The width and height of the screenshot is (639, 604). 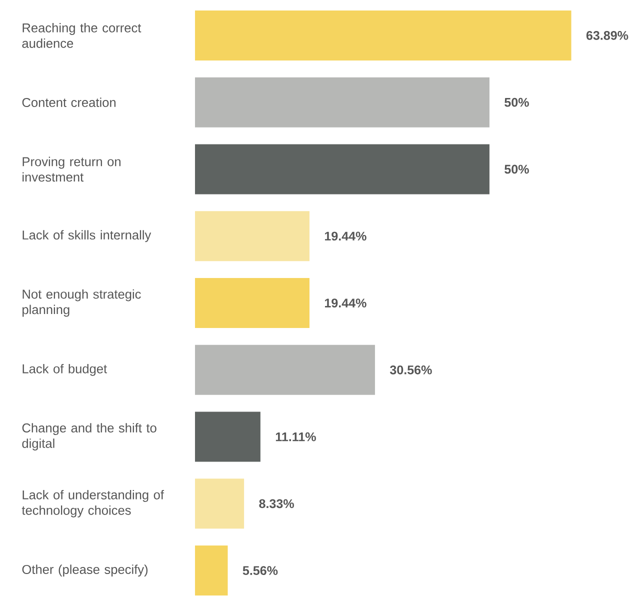 What do you see at coordinates (89, 436) in the screenshot?
I see `y-tick-label: Change and the shift to digital` at bounding box center [89, 436].